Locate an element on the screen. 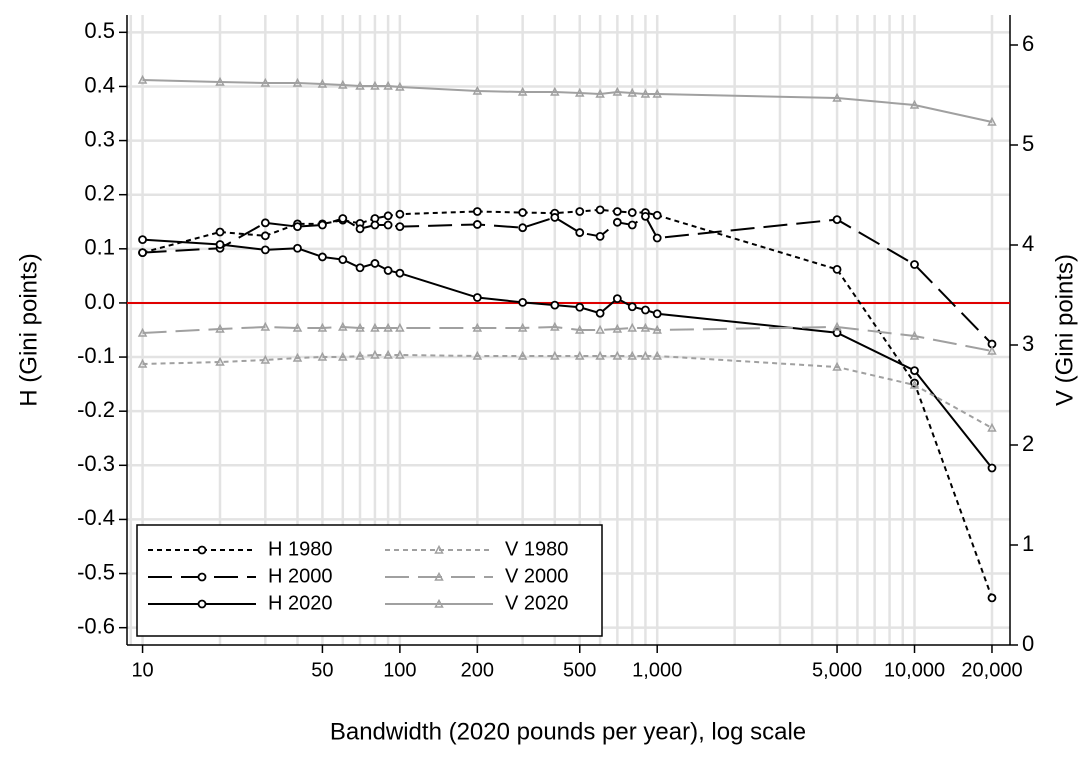  y2-tick-label: 1 is located at coordinates (1028, 543).